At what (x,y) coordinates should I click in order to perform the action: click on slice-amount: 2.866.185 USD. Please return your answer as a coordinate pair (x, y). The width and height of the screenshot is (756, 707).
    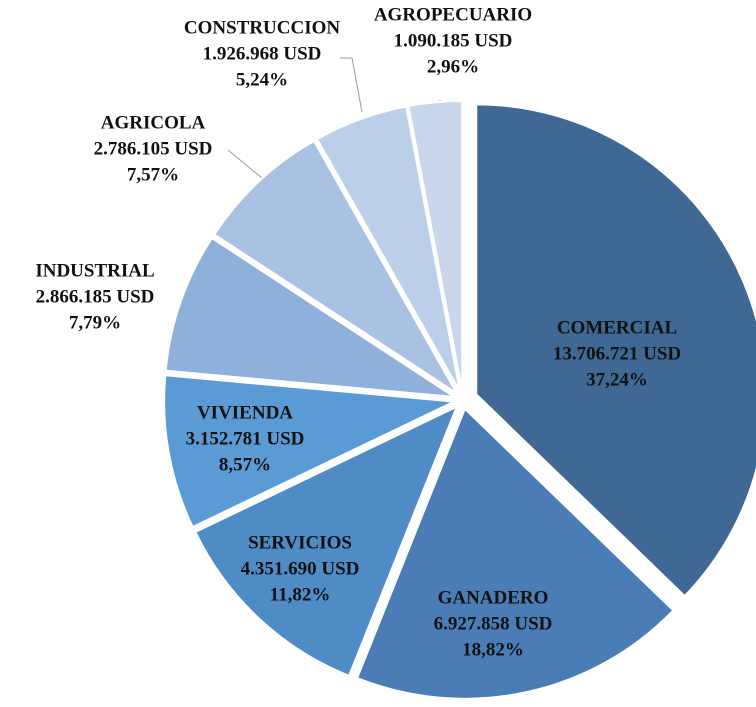
    Looking at the image, I should click on (95, 296).